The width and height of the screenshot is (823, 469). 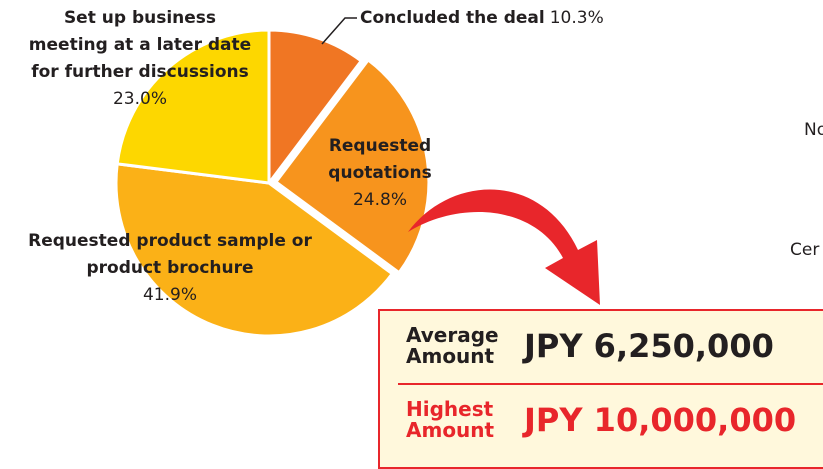 What do you see at coordinates (452, 345) in the screenshot?
I see `summary-label: Average Amount` at bounding box center [452, 345].